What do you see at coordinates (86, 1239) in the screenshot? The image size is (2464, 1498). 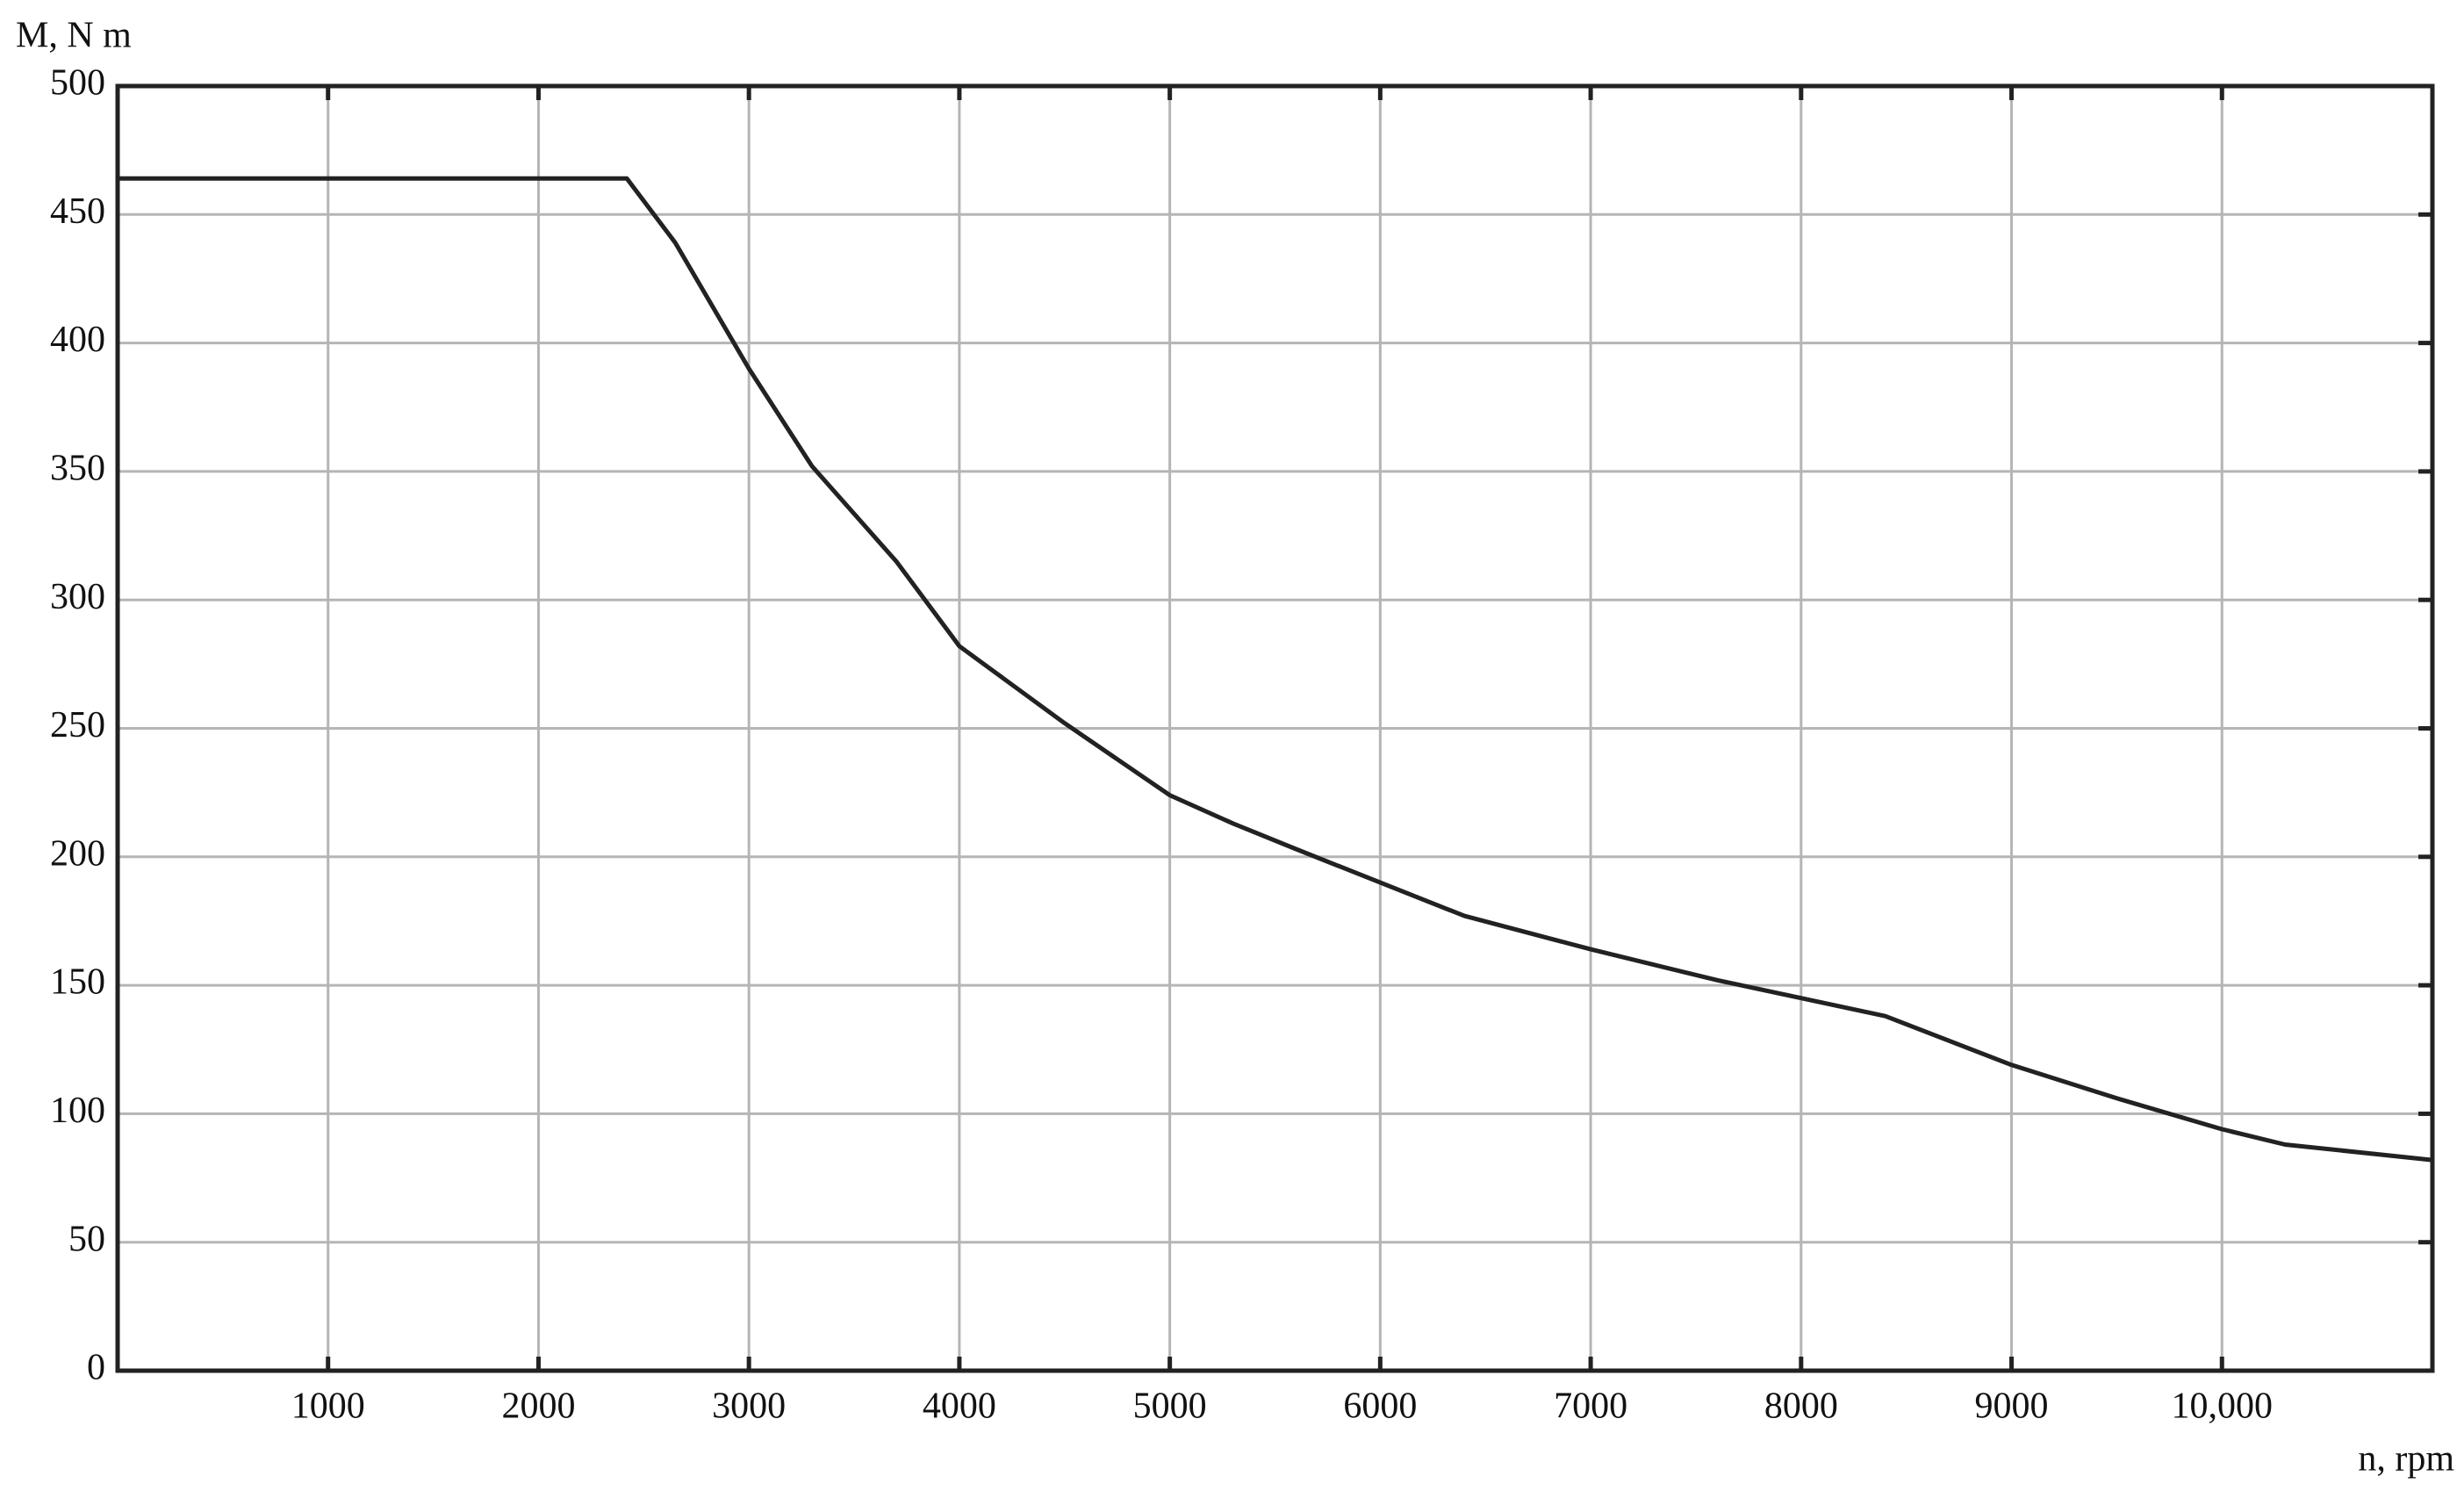 I see `y-tick-label: 50` at bounding box center [86, 1239].